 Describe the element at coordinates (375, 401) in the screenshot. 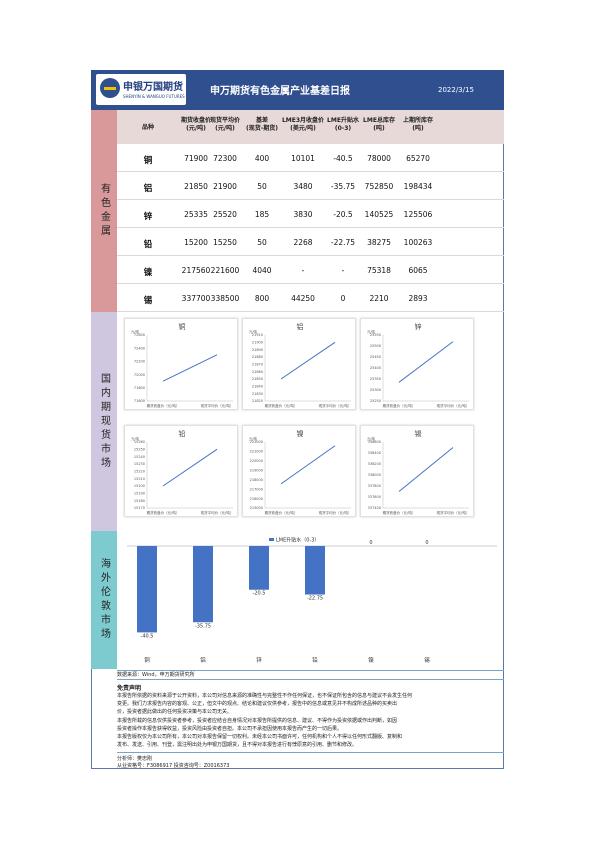

I see `y-tick-label: 25250` at that location.